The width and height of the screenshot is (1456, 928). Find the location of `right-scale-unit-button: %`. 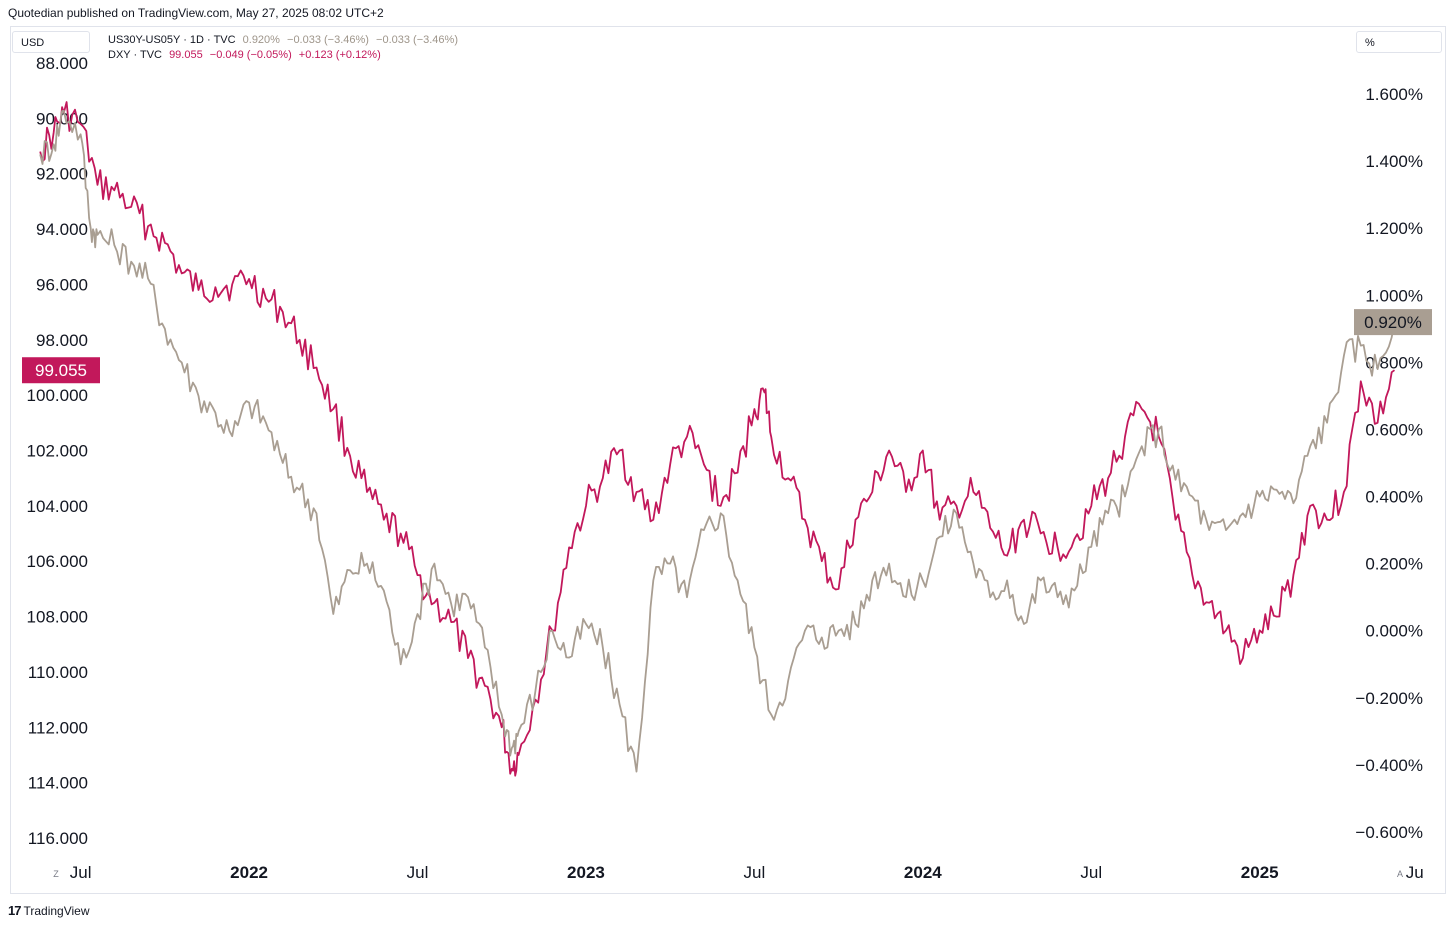

right-scale-unit-button: % is located at coordinates (1399, 42).